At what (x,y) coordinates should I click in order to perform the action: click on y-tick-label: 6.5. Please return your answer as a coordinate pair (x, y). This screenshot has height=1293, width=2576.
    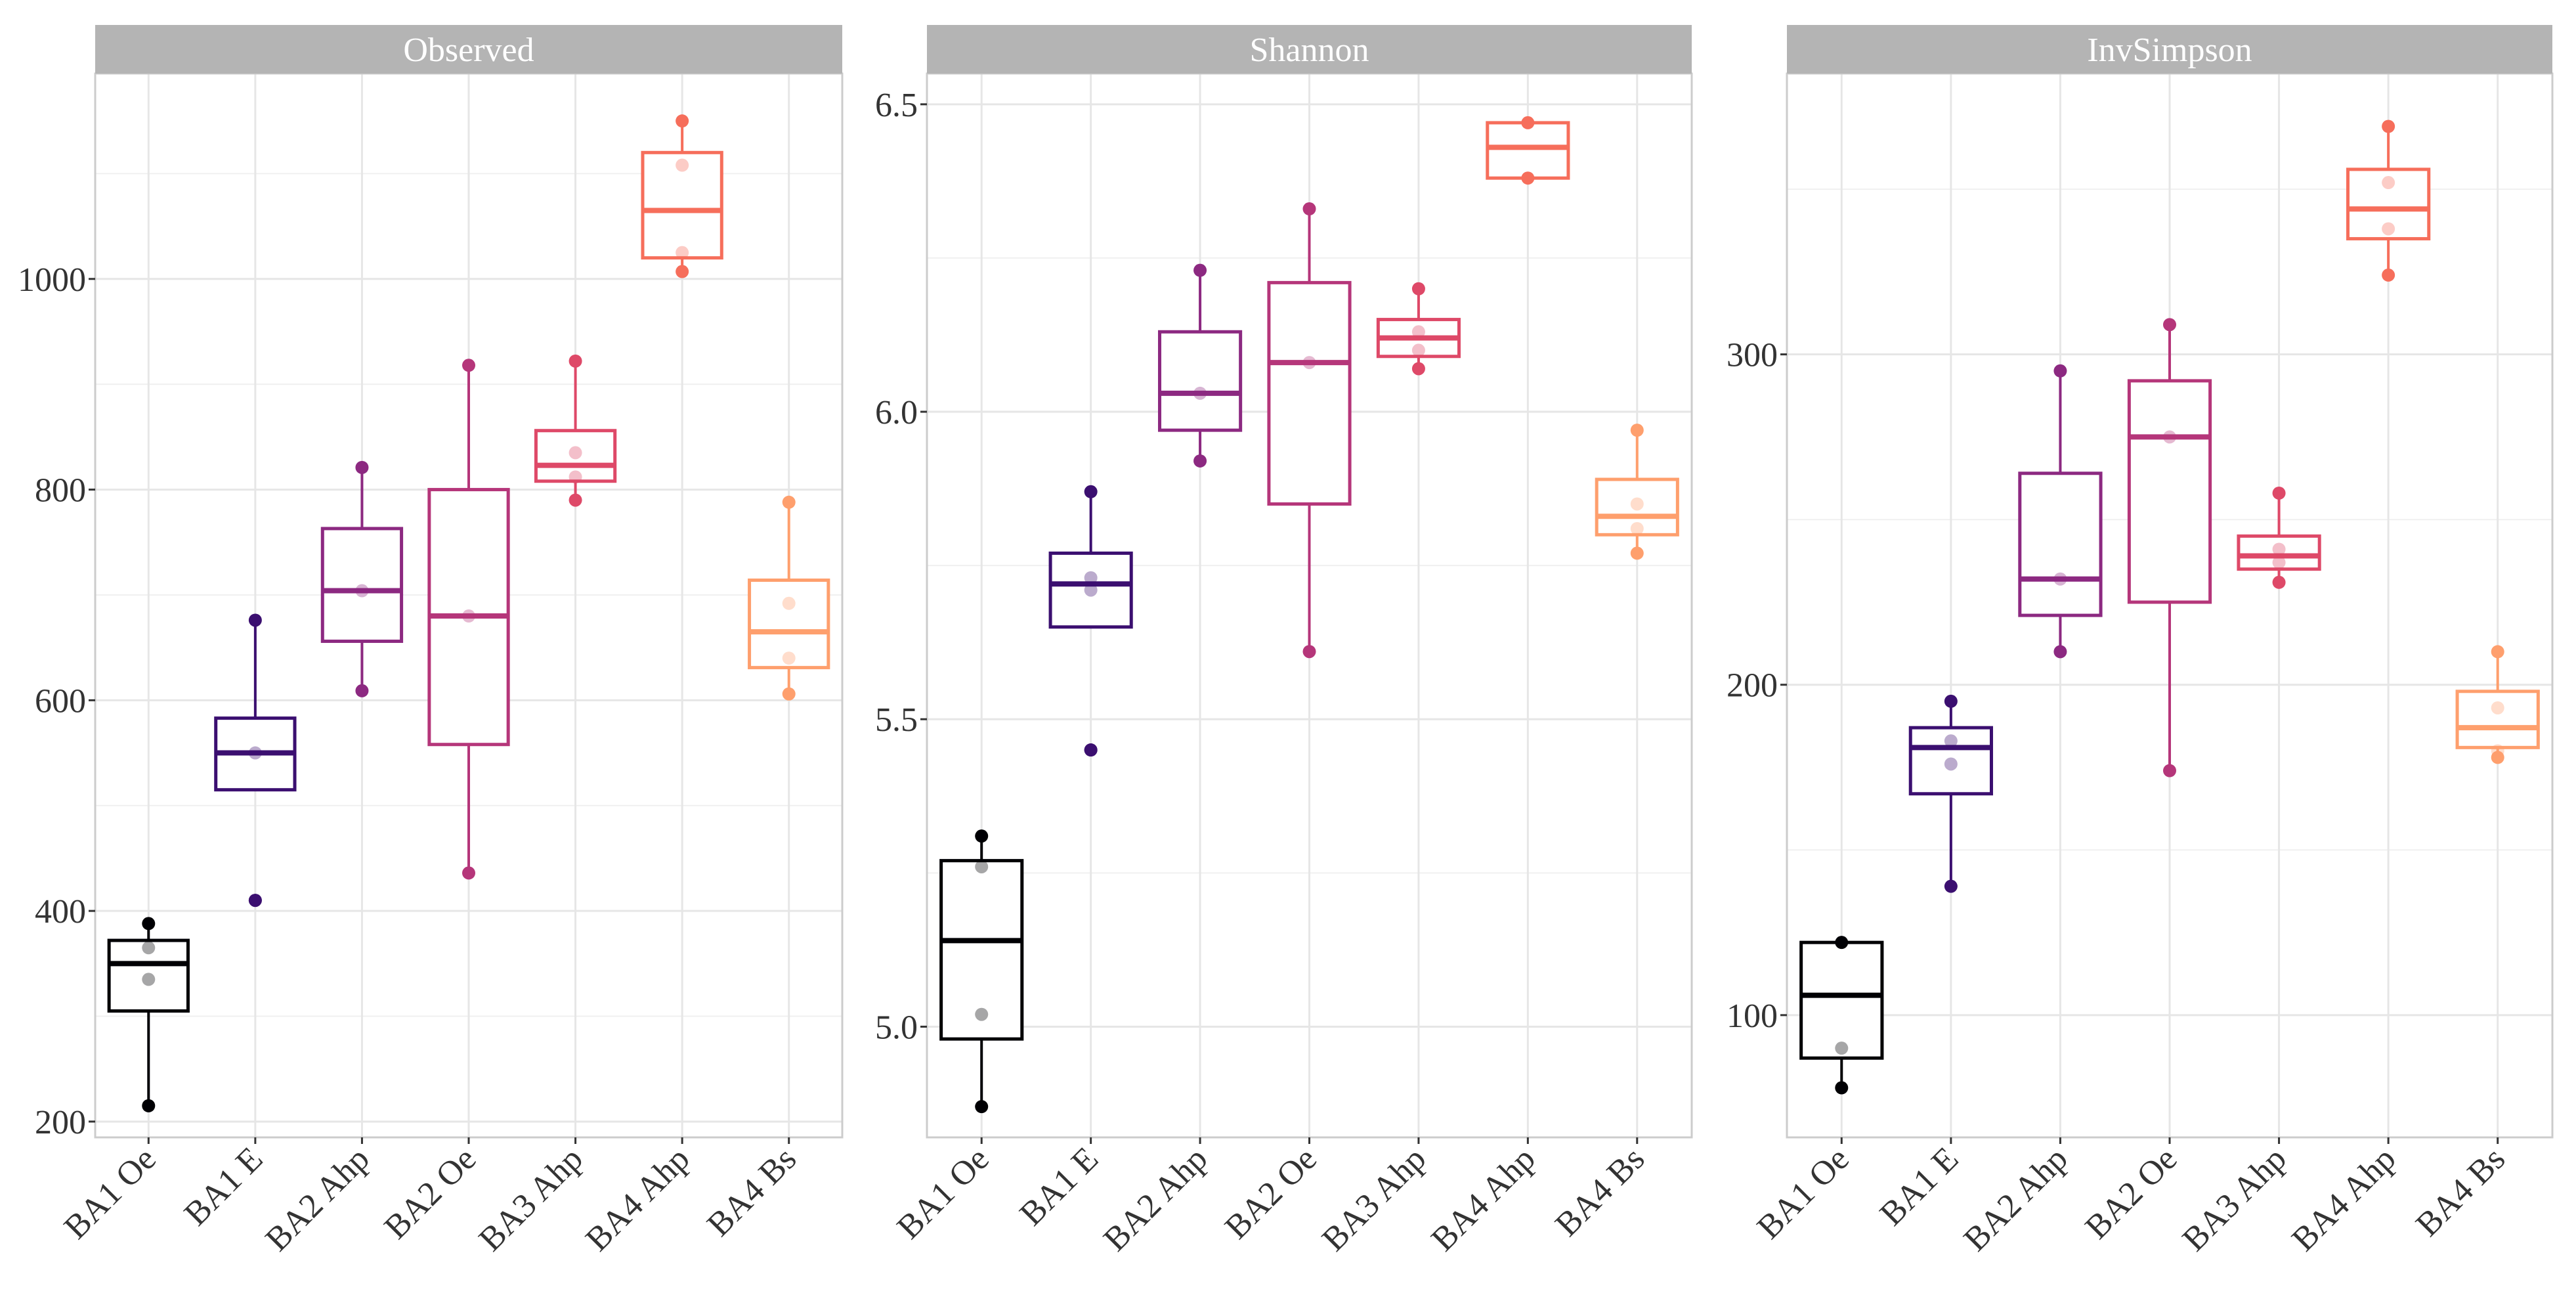
    Looking at the image, I should click on (896, 105).